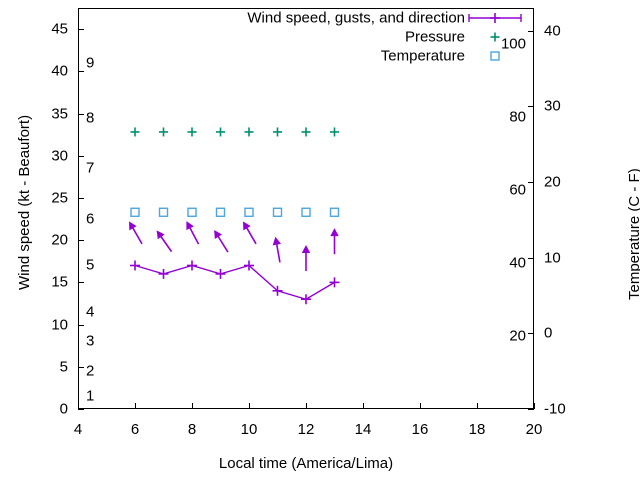  What do you see at coordinates (135, 429) in the screenshot?
I see `x-tick-label: 6` at bounding box center [135, 429].